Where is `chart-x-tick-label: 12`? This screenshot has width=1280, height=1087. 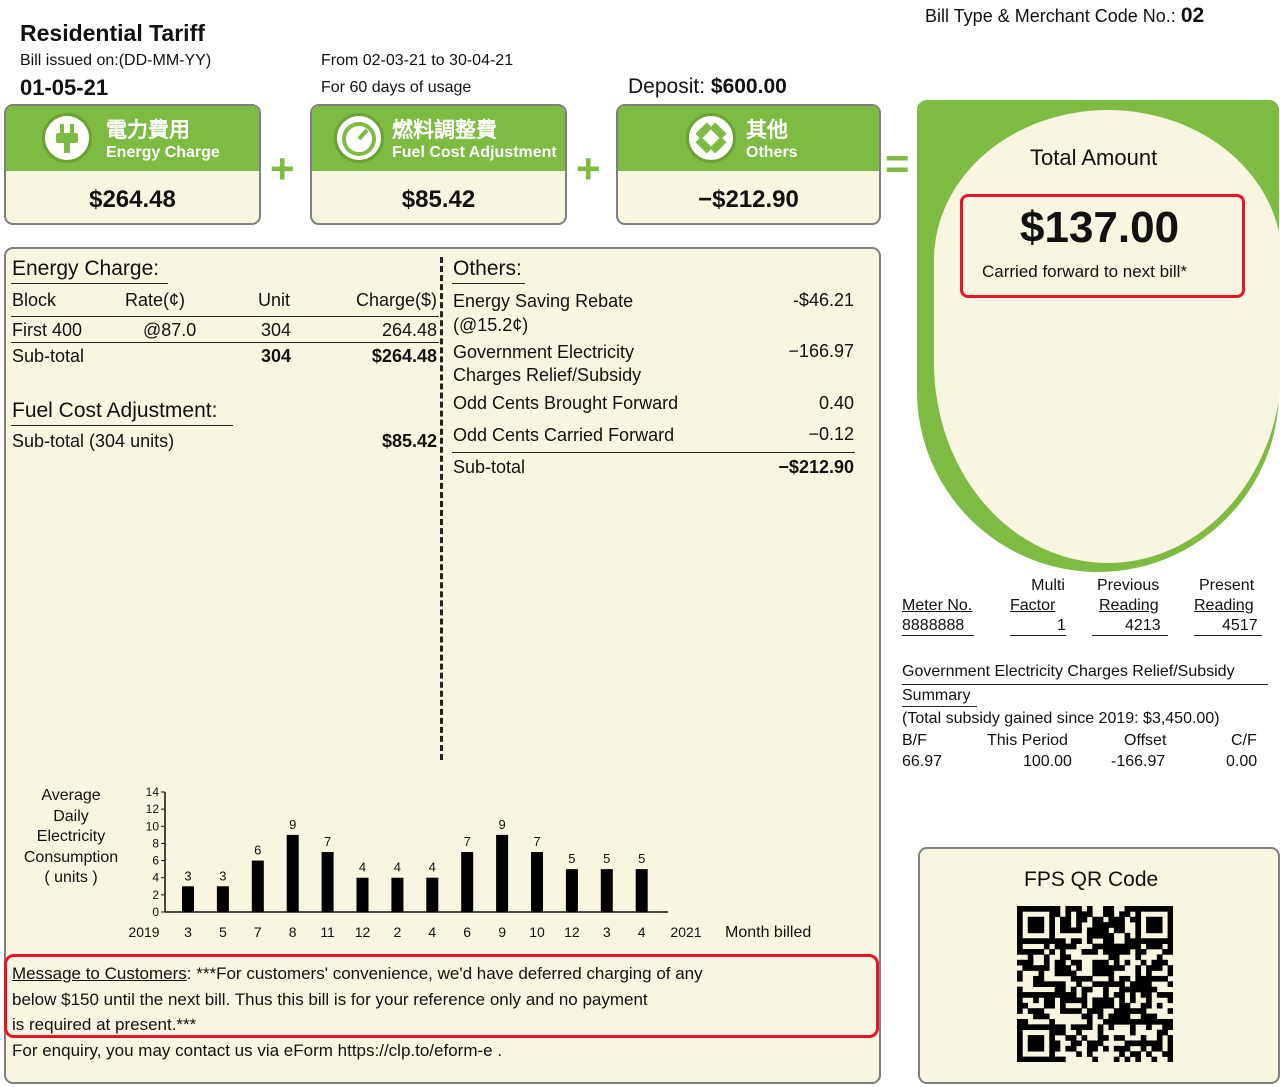
chart-x-tick-label: 12 is located at coordinates (363, 932).